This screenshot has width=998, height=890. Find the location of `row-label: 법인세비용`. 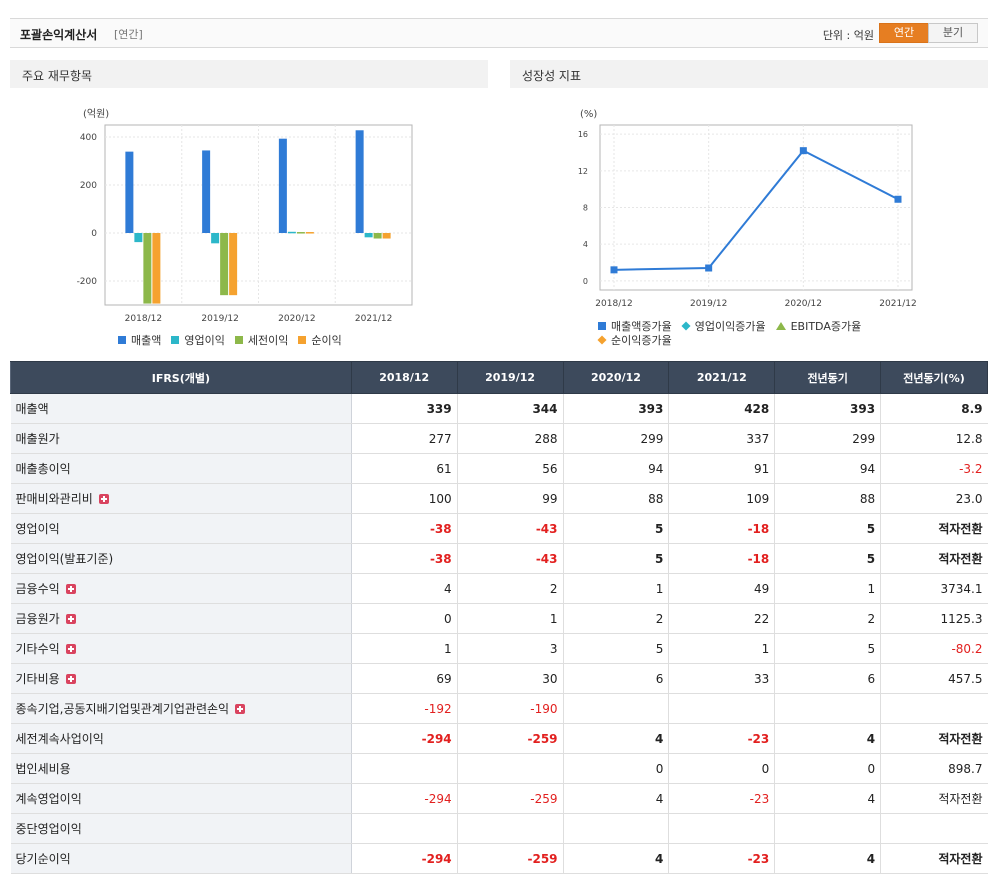

row-label: 법인세비용 is located at coordinates (43, 769).